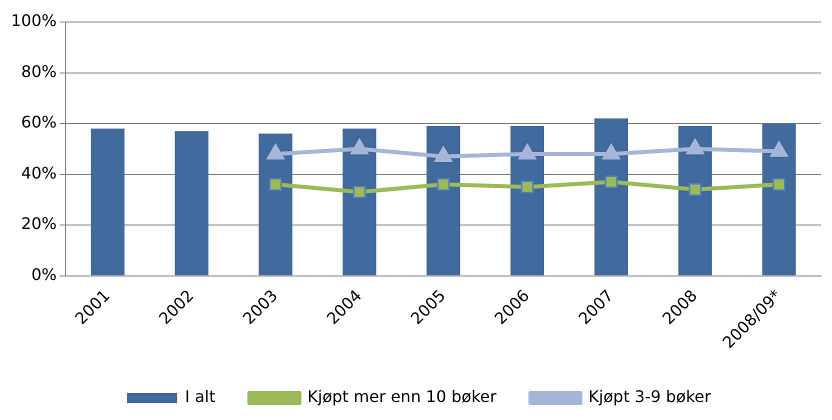  What do you see at coordinates (200, 396) in the screenshot?
I see `legend-label: I alt` at bounding box center [200, 396].